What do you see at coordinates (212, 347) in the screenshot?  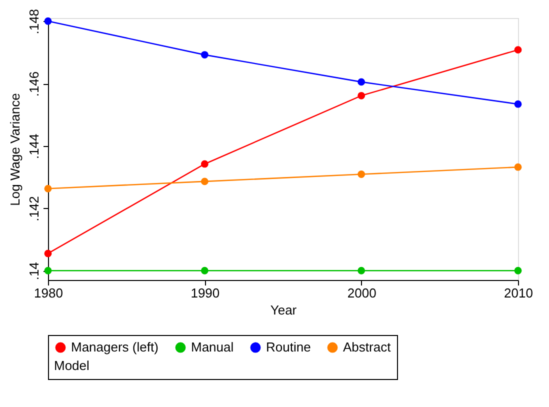 I see `legend-label: Manual` at bounding box center [212, 347].